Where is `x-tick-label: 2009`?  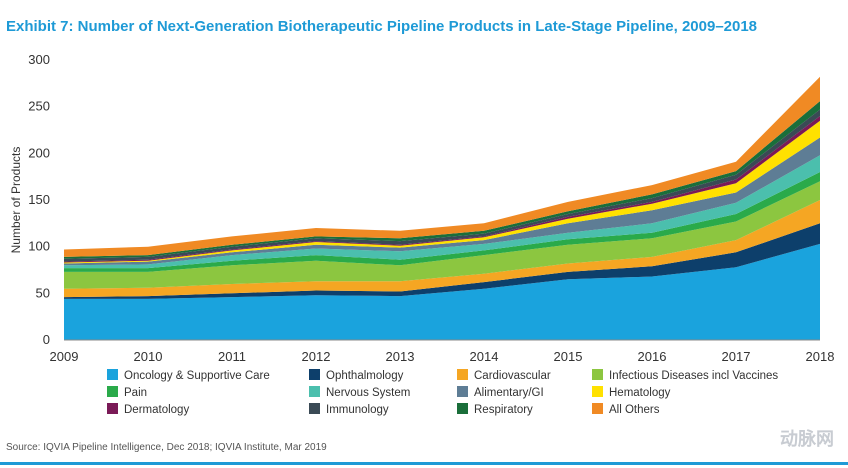 x-tick-label: 2009 is located at coordinates (64, 356).